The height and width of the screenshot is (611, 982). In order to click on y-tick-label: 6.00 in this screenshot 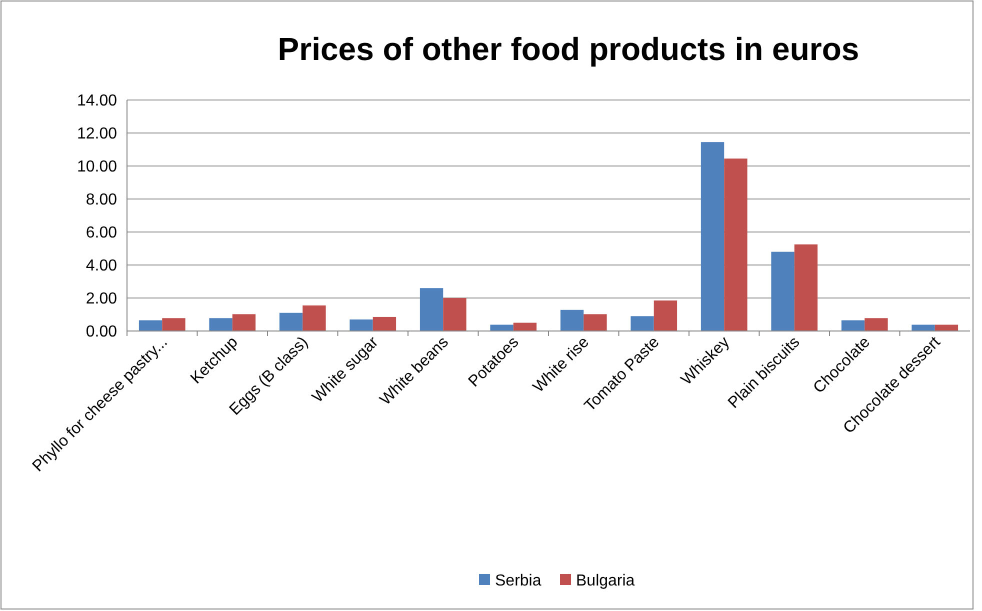, I will do `click(102, 233)`.